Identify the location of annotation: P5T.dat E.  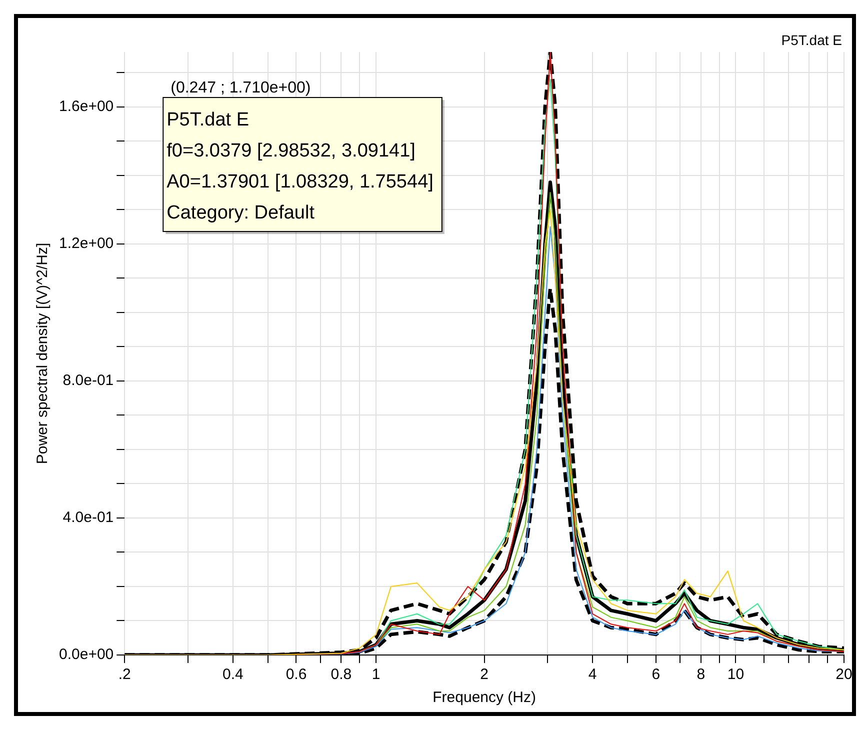
(208, 120).